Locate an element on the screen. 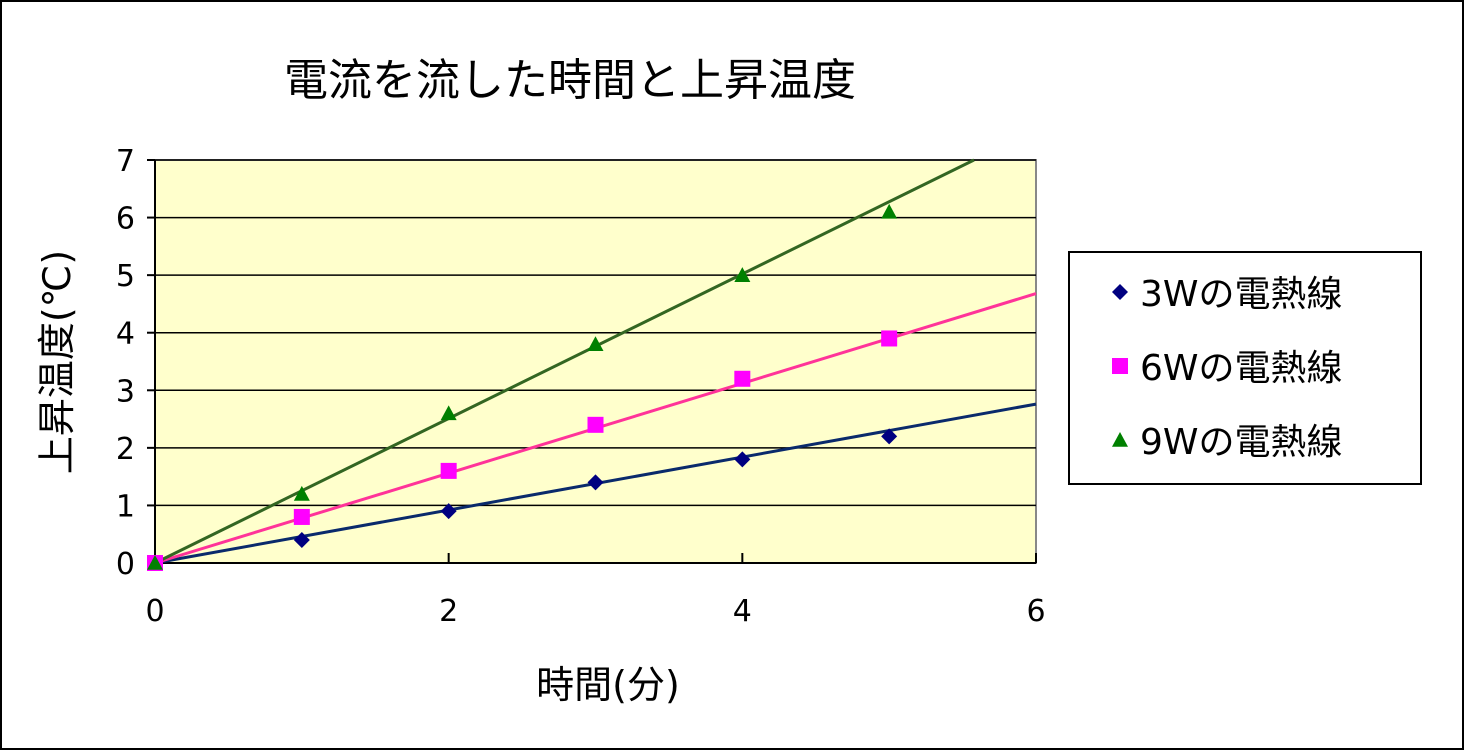  x-tick-label: 0 is located at coordinates (154, 611).